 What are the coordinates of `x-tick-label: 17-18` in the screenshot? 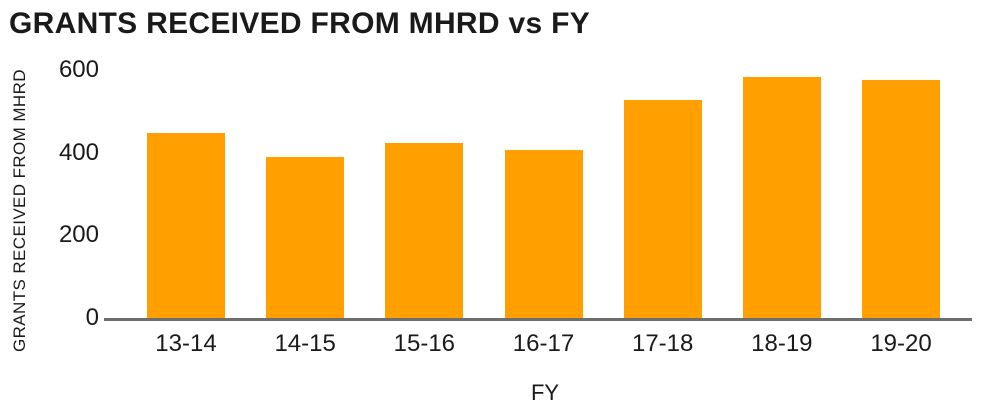 It's located at (662, 343).